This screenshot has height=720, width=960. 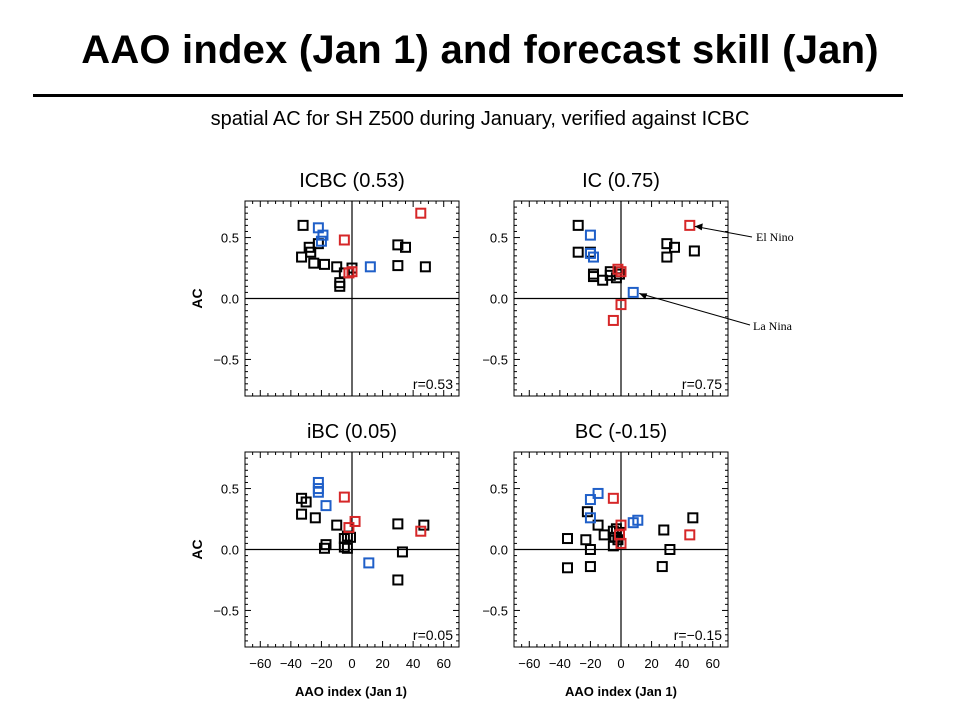 I want to click on scatter-panel-ibc: −0.5 0.0 0.5 −60 −40 −20 0 20 40 60 AC r=0.05, so click(x=324, y=561).